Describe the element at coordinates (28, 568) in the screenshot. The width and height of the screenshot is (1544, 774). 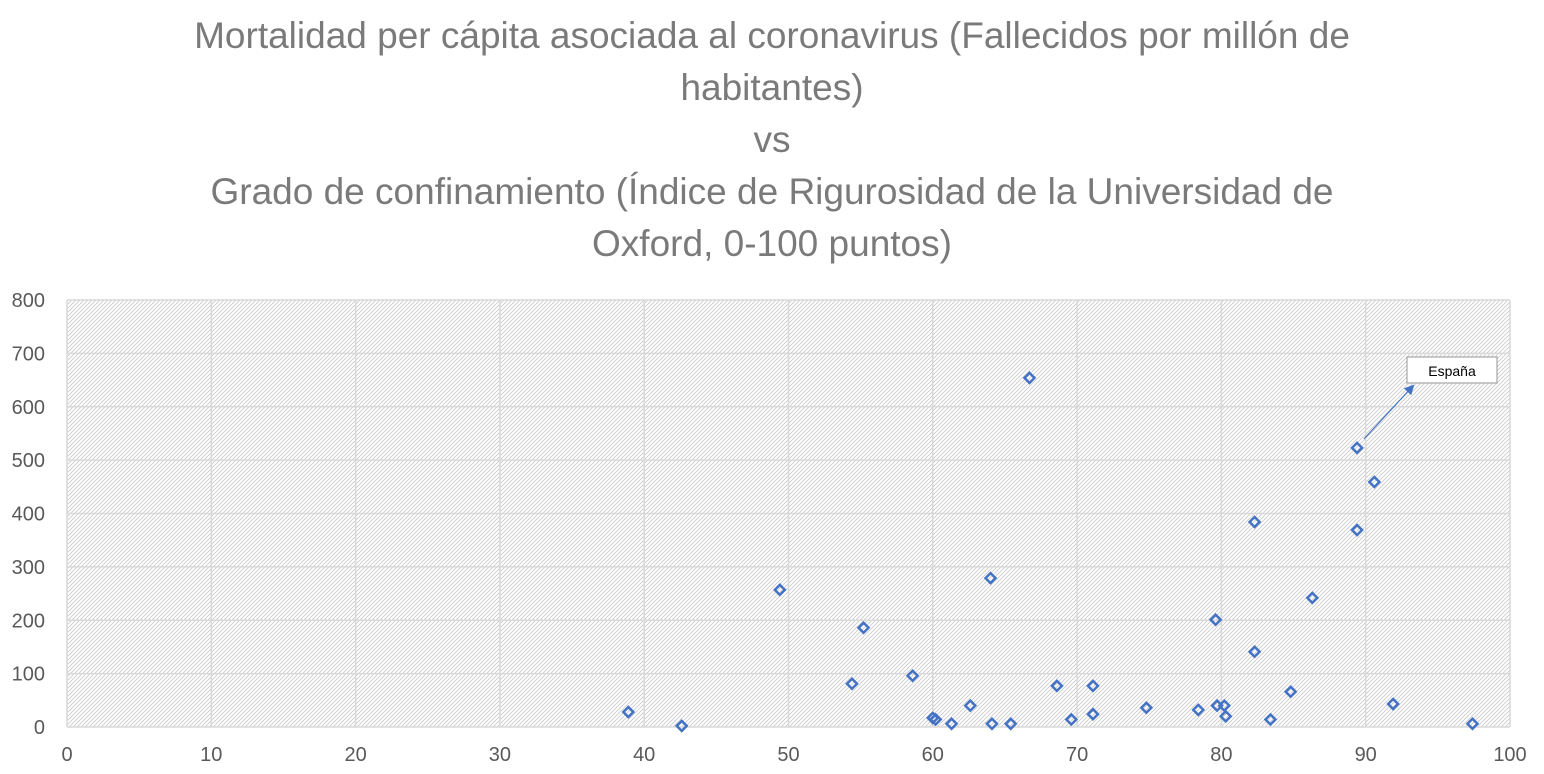
I see `y-tick-label: 300` at that location.